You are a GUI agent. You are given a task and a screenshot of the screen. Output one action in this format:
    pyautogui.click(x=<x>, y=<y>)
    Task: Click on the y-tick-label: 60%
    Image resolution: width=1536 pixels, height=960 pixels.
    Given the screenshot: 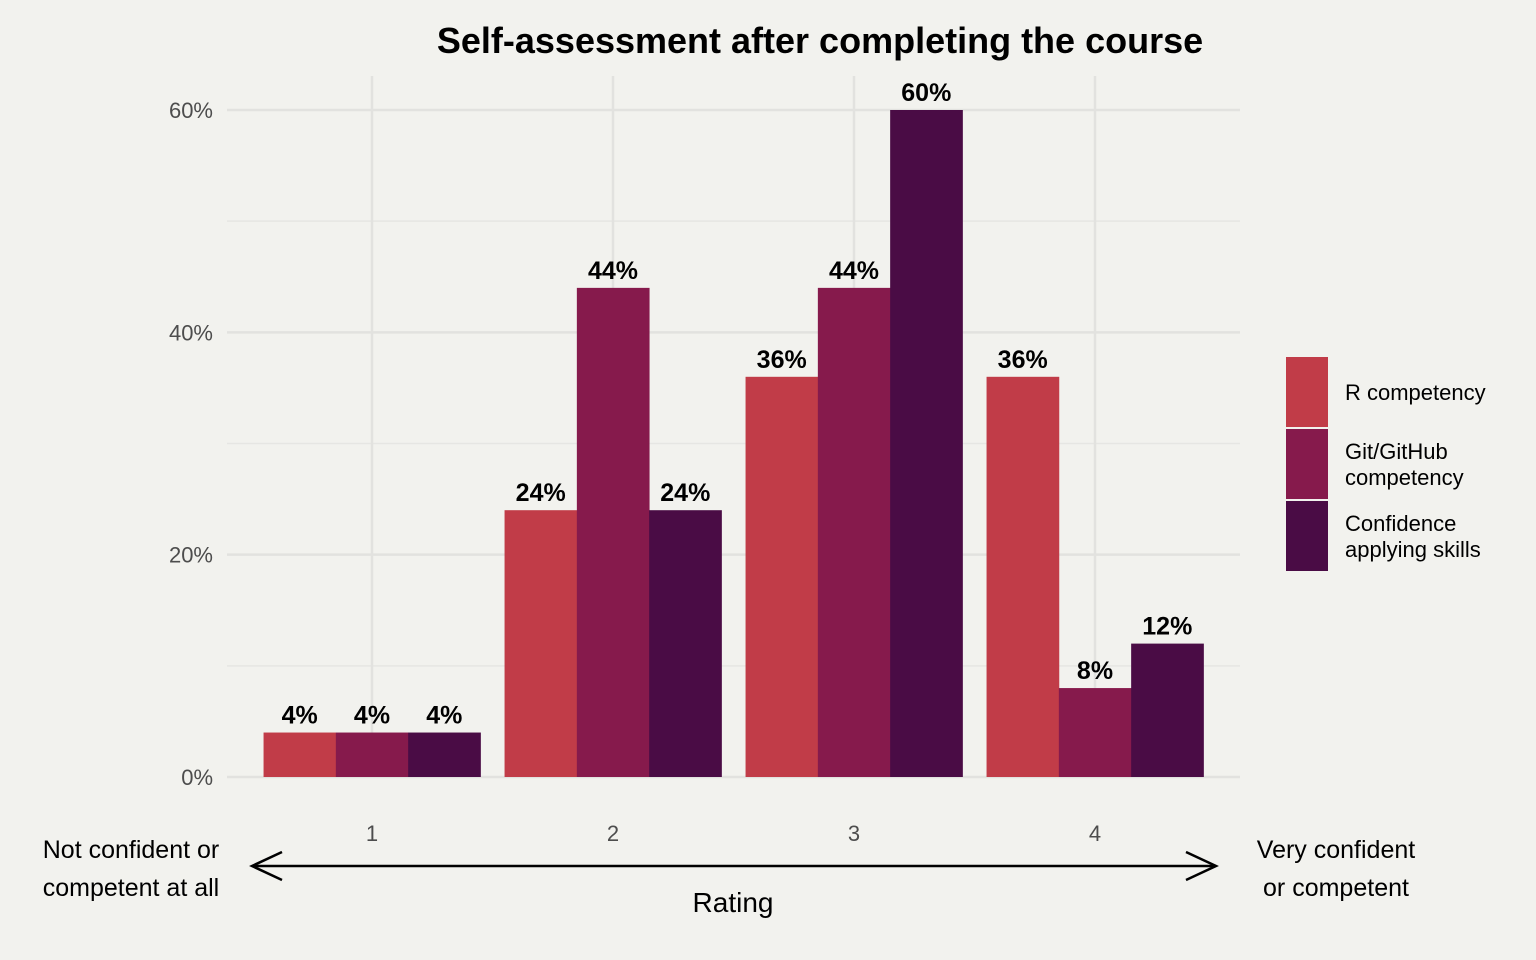 What is the action you would take?
    pyautogui.click(x=191, y=110)
    